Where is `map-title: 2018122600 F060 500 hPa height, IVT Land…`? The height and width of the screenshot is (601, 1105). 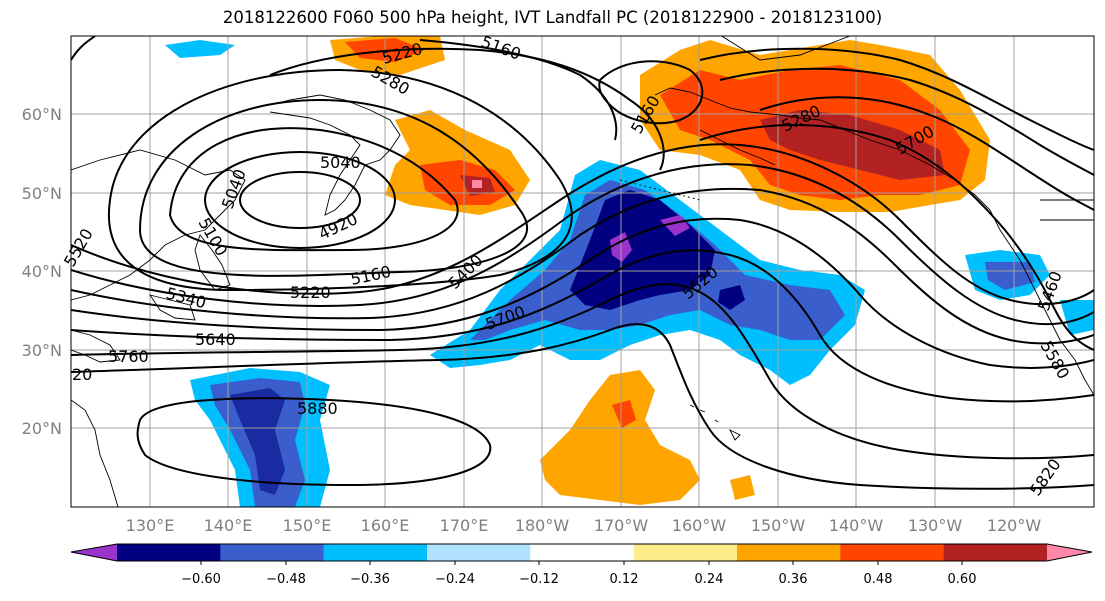
map-title: 2018122600 F060 500 hPa height, IVT Land… is located at coordinates (552, 17).